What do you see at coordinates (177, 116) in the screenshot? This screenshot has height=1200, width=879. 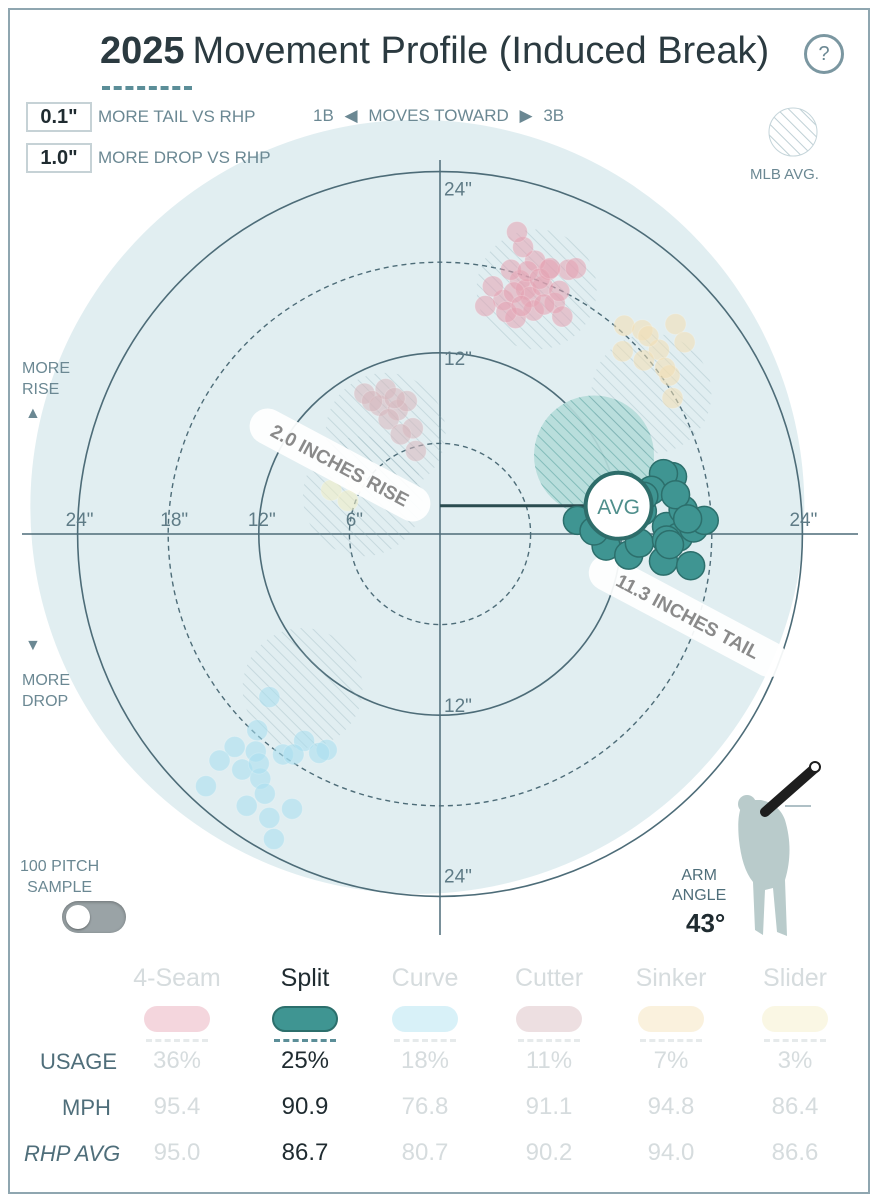 I see `tail-delta-label: MORE TAIL VS RHP` at bounding box center [177, 116].